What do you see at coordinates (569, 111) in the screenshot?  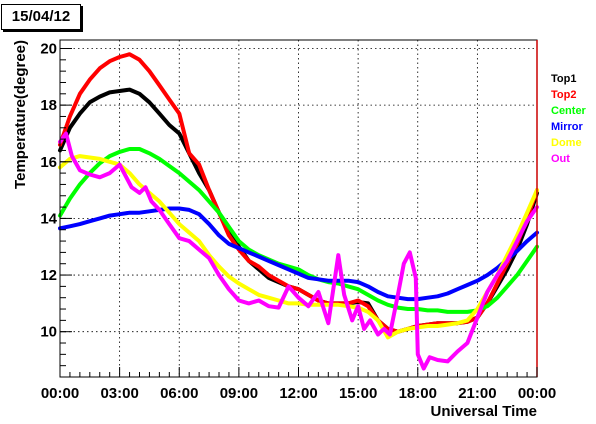 I see `legend-item-center: Center` at bounding box center [569, 111].